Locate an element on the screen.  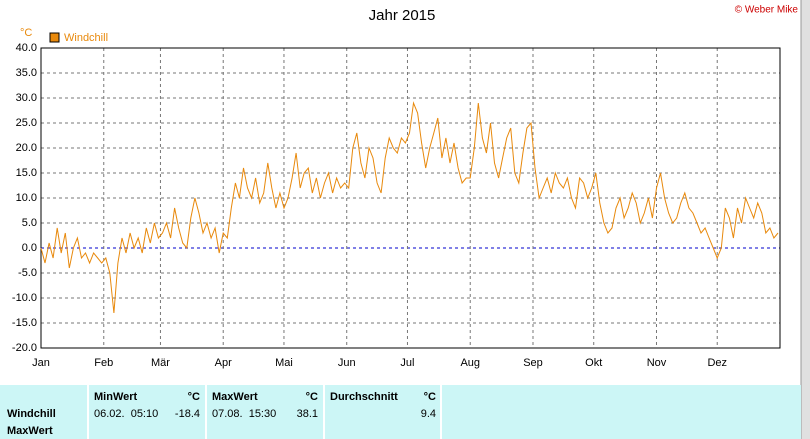
x-tick-label: Mär is located at coordinates (160, 363).